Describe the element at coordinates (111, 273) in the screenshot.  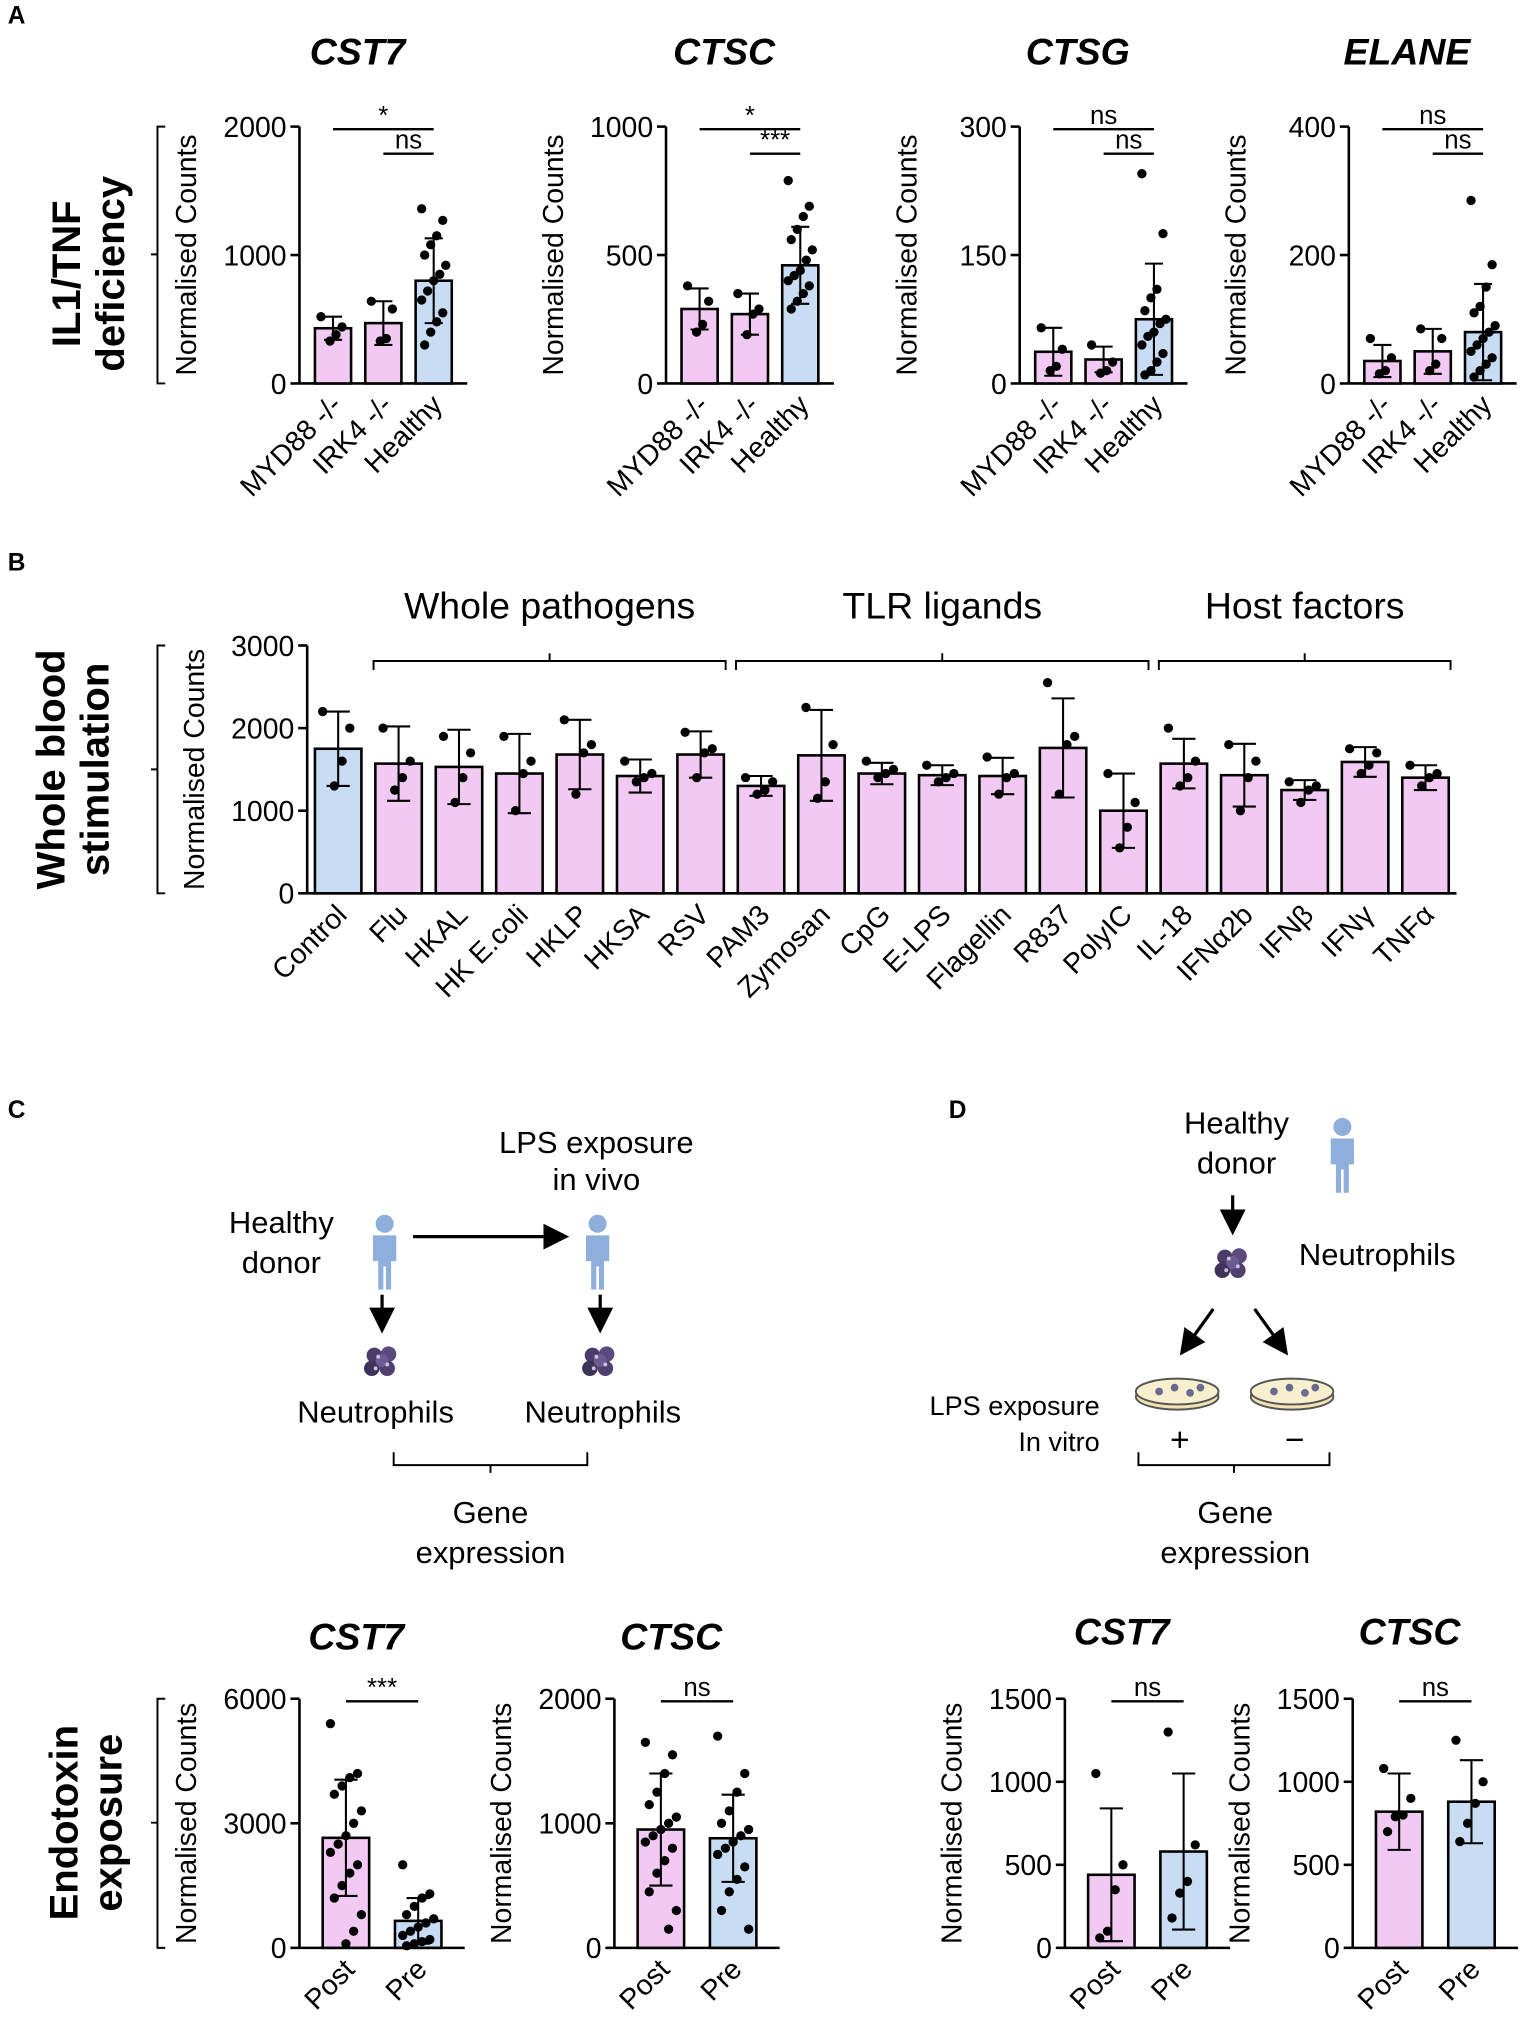
I see `row-label: deficiency` at that location.